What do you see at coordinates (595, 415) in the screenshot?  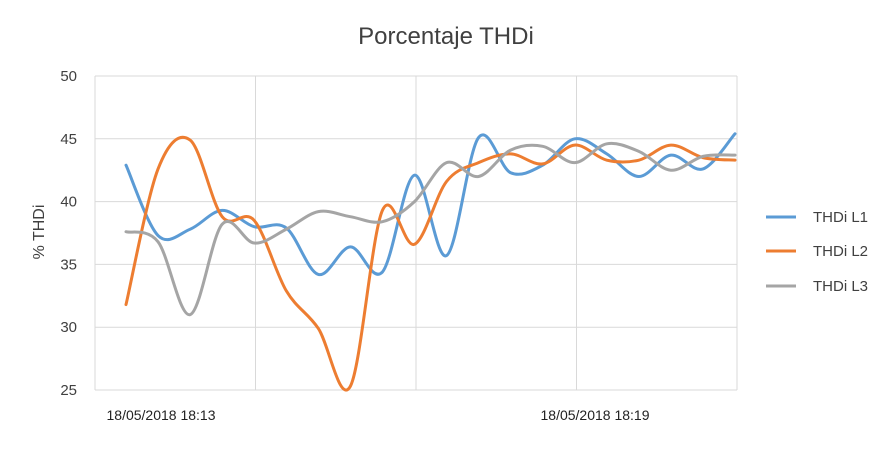 I see `x-tick-label: 18/05/2018 18:19` at bounding box center [595, 415].